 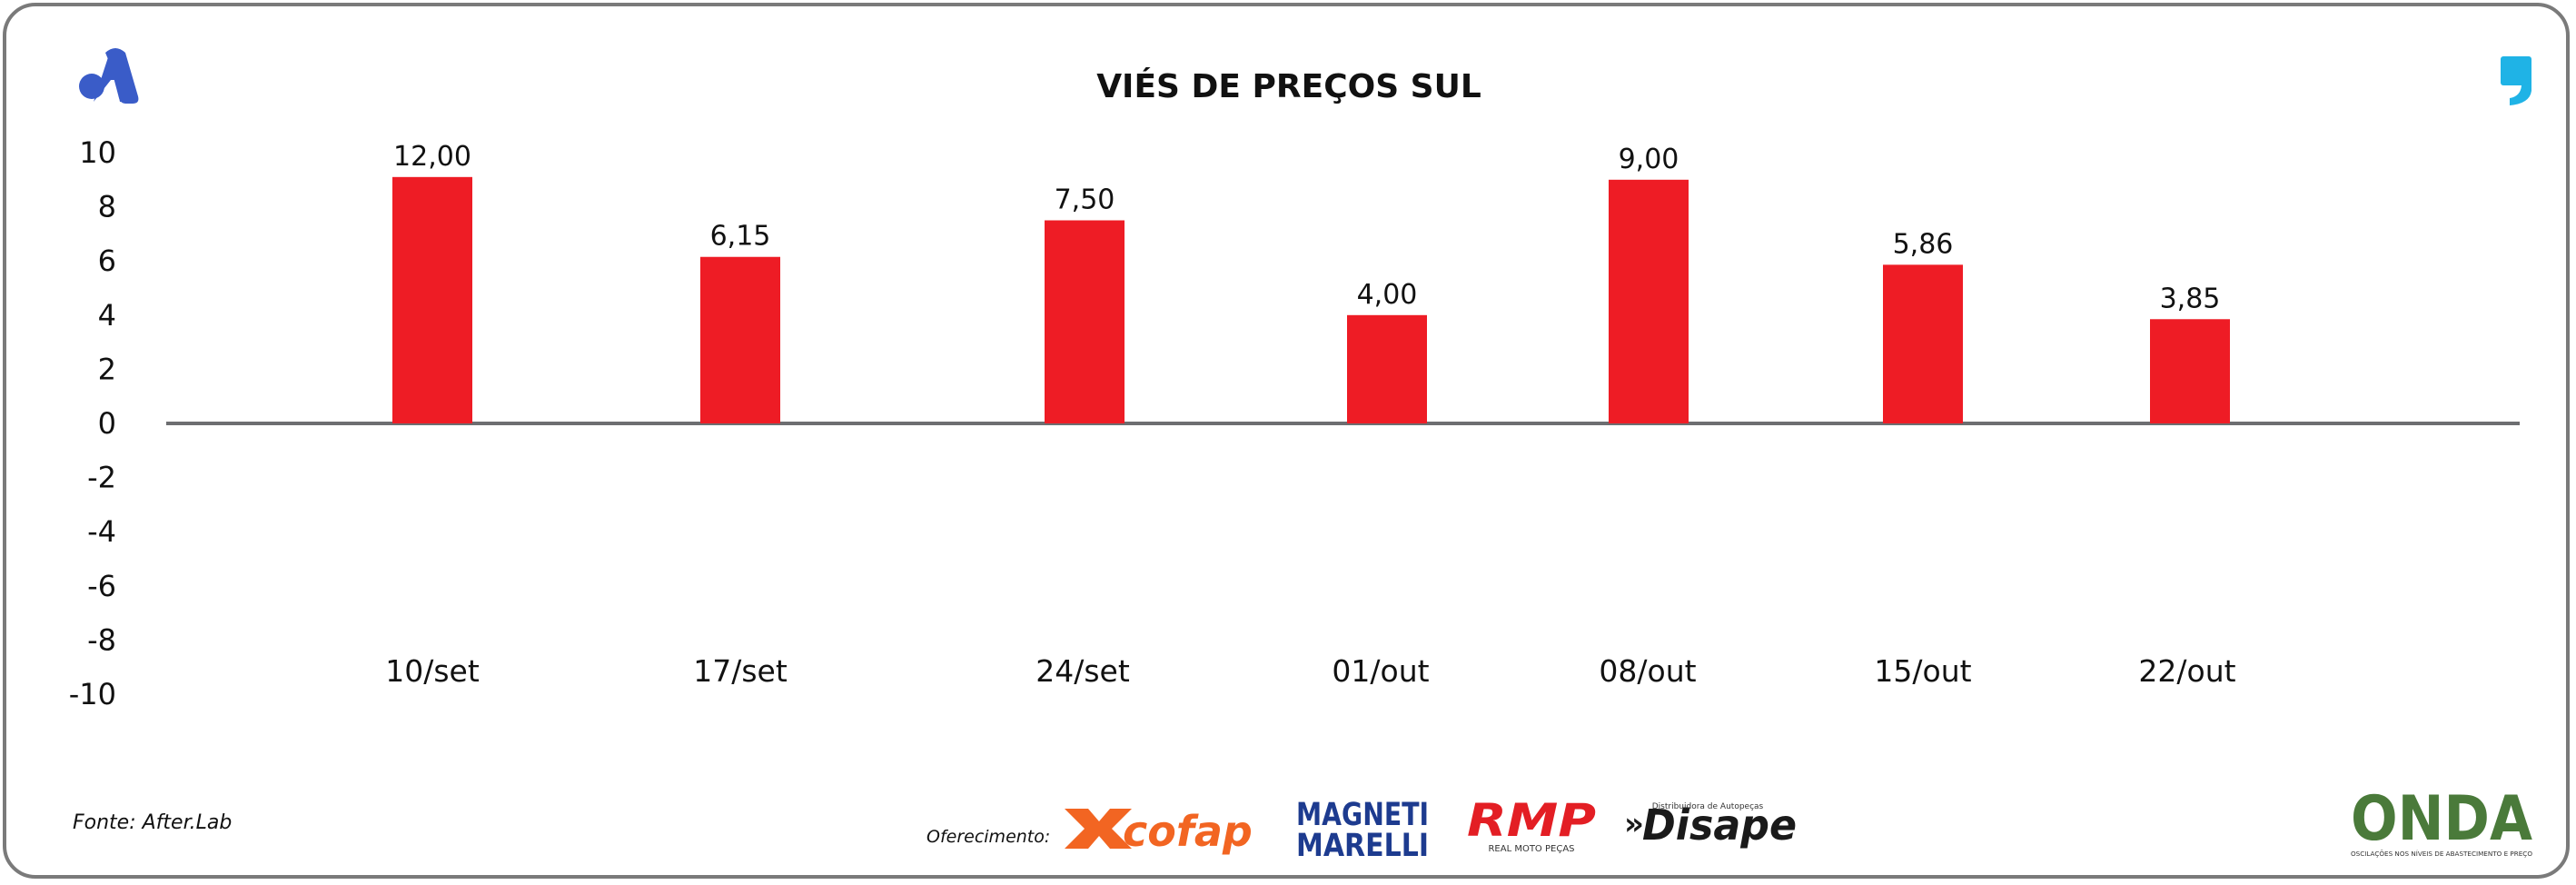 I want to click on y-tick-label: 8, so click(x=107, y=207).